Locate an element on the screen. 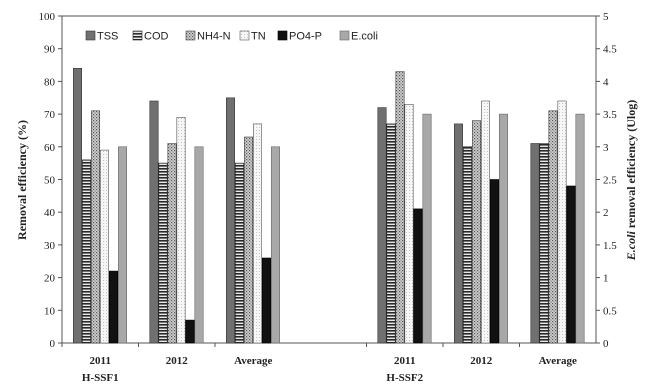  y-left-tick-label: 10 is located at coordinates (50, 311).